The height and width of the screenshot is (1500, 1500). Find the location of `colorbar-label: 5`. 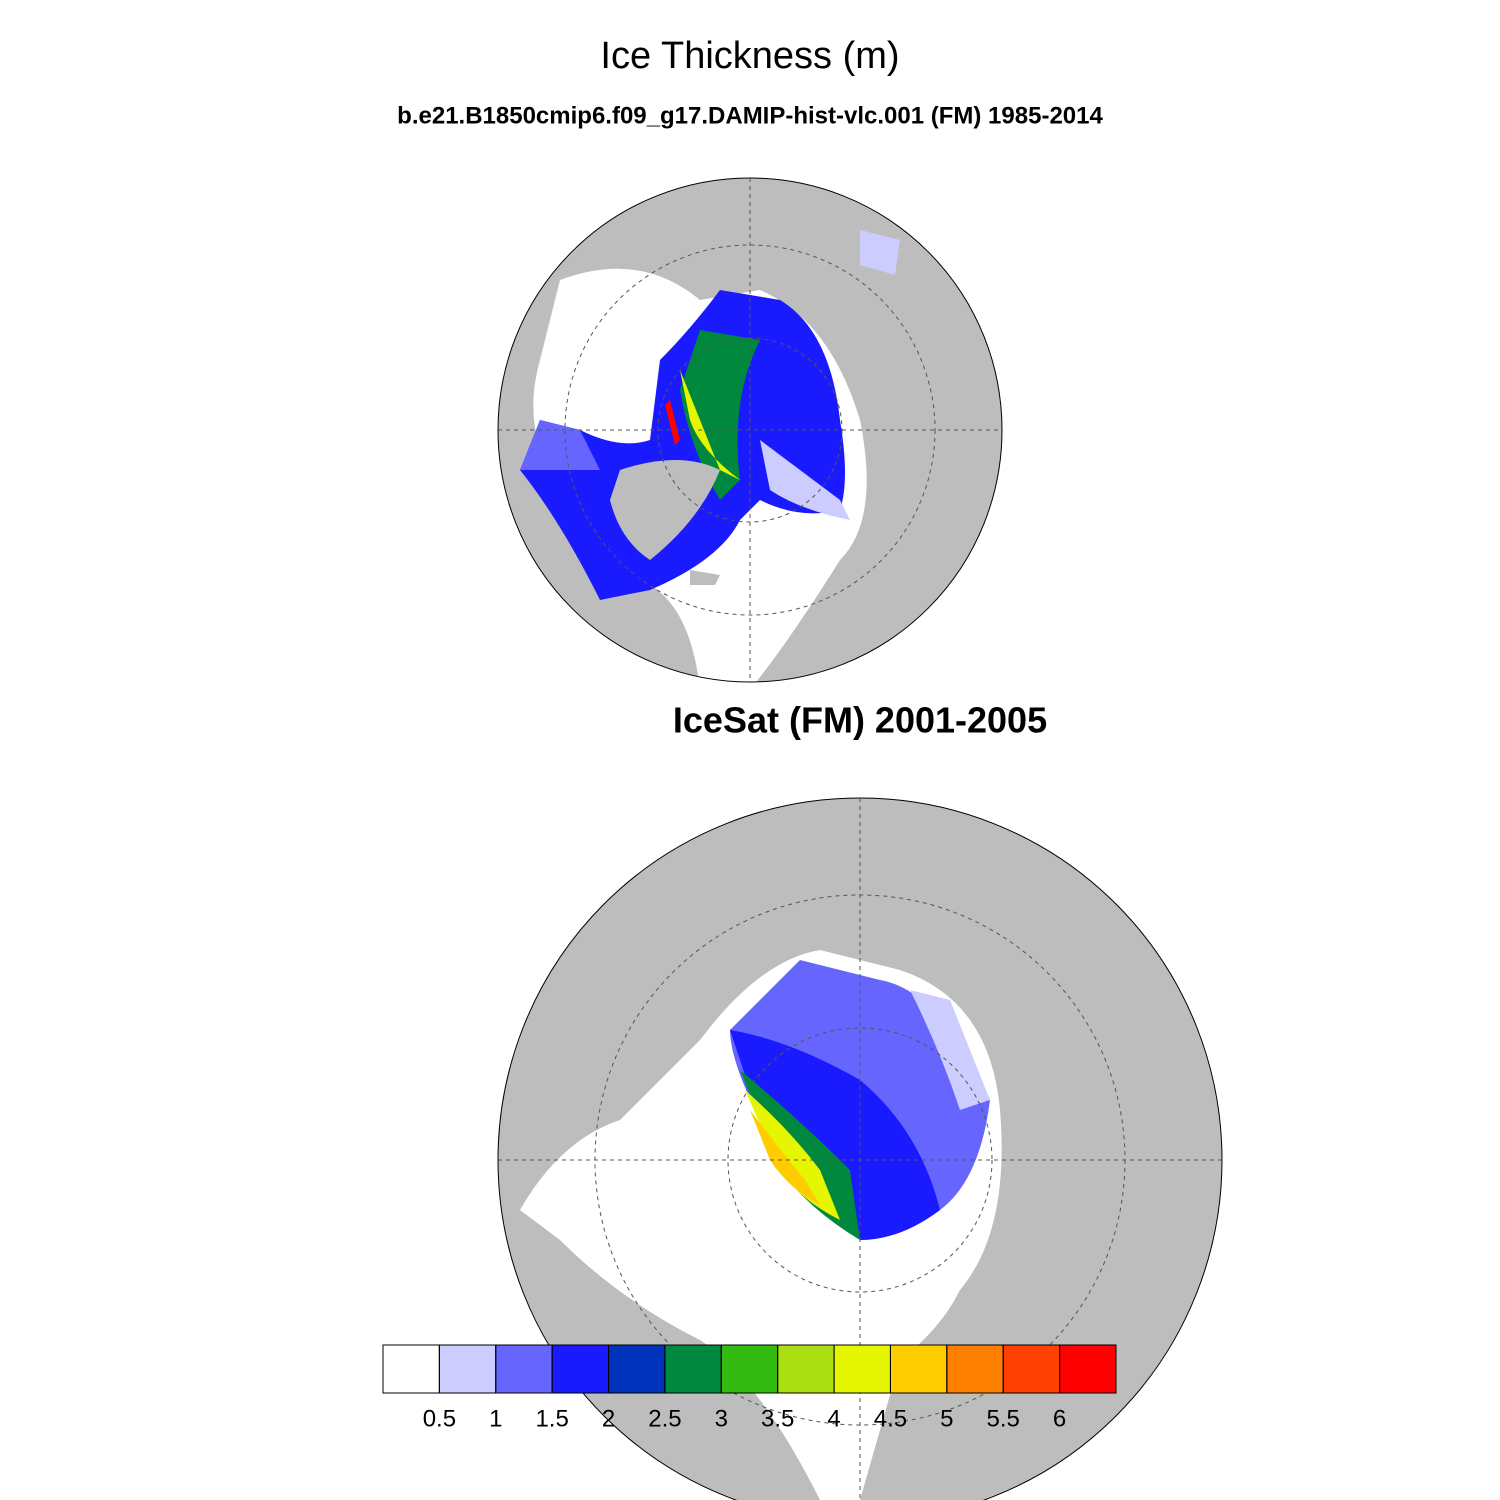

colorbar-label: 5 is located at coordinates (946, 1418).